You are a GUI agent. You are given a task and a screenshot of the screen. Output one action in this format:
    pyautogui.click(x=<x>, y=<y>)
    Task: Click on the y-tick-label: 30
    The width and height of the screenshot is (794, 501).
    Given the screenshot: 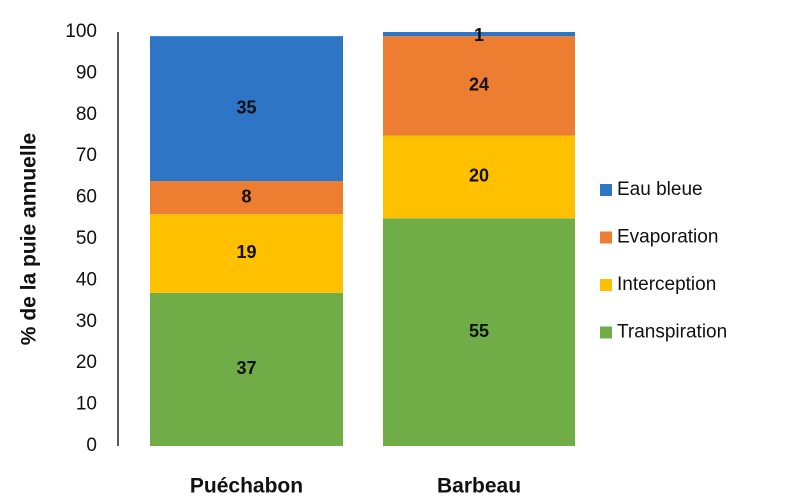 What is the action you would take?
    pyautogui.click(x=86, y=321)
    